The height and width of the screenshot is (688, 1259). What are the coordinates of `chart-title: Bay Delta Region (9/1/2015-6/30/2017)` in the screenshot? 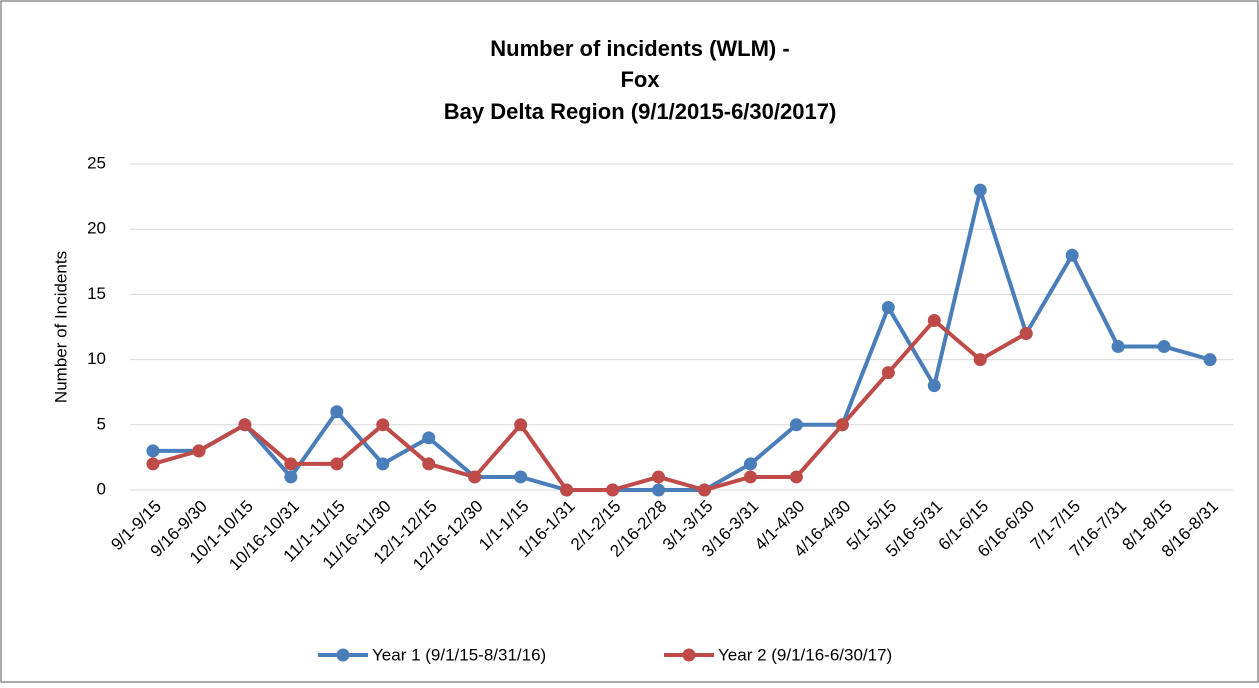 It's located at (640, 111).